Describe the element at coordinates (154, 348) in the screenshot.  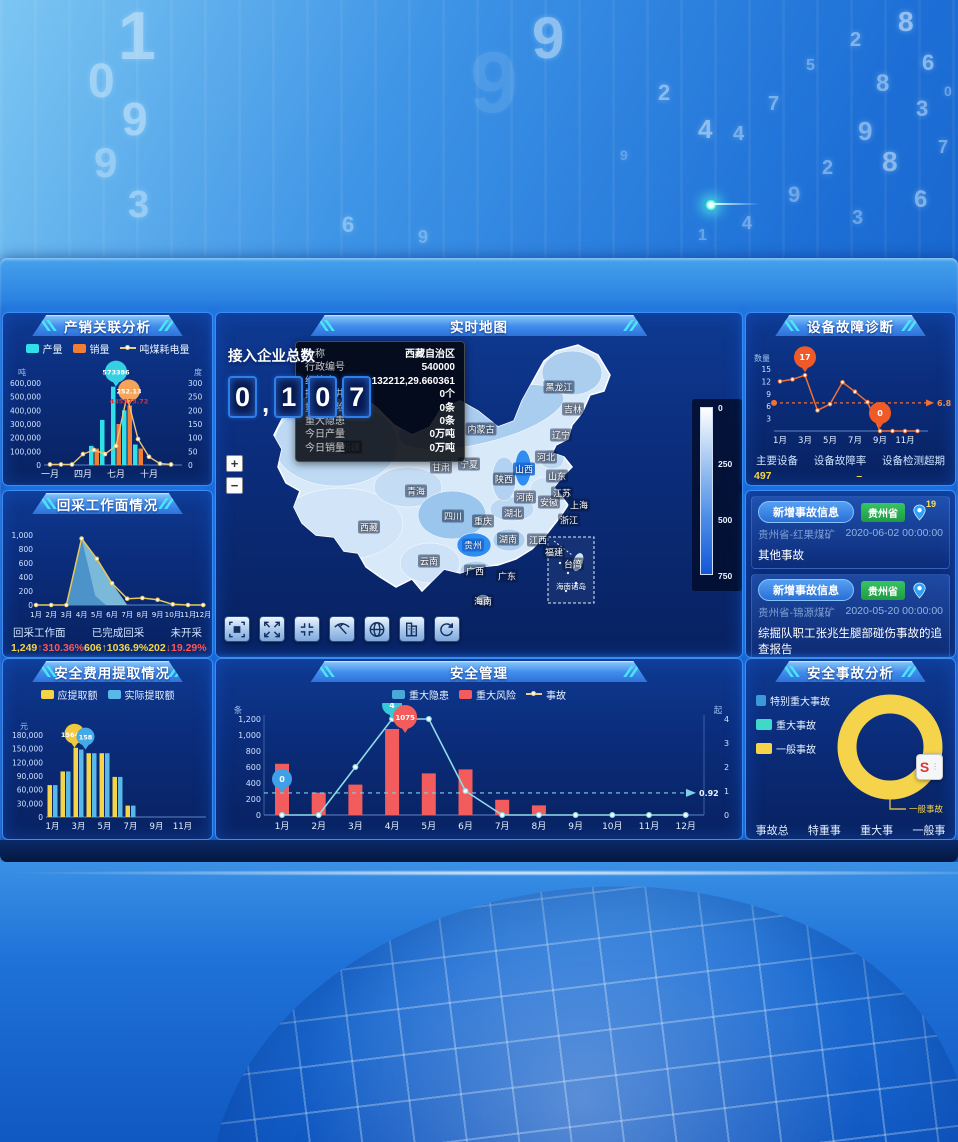
I see `legend-item: 吨煤耗电量` at that location.